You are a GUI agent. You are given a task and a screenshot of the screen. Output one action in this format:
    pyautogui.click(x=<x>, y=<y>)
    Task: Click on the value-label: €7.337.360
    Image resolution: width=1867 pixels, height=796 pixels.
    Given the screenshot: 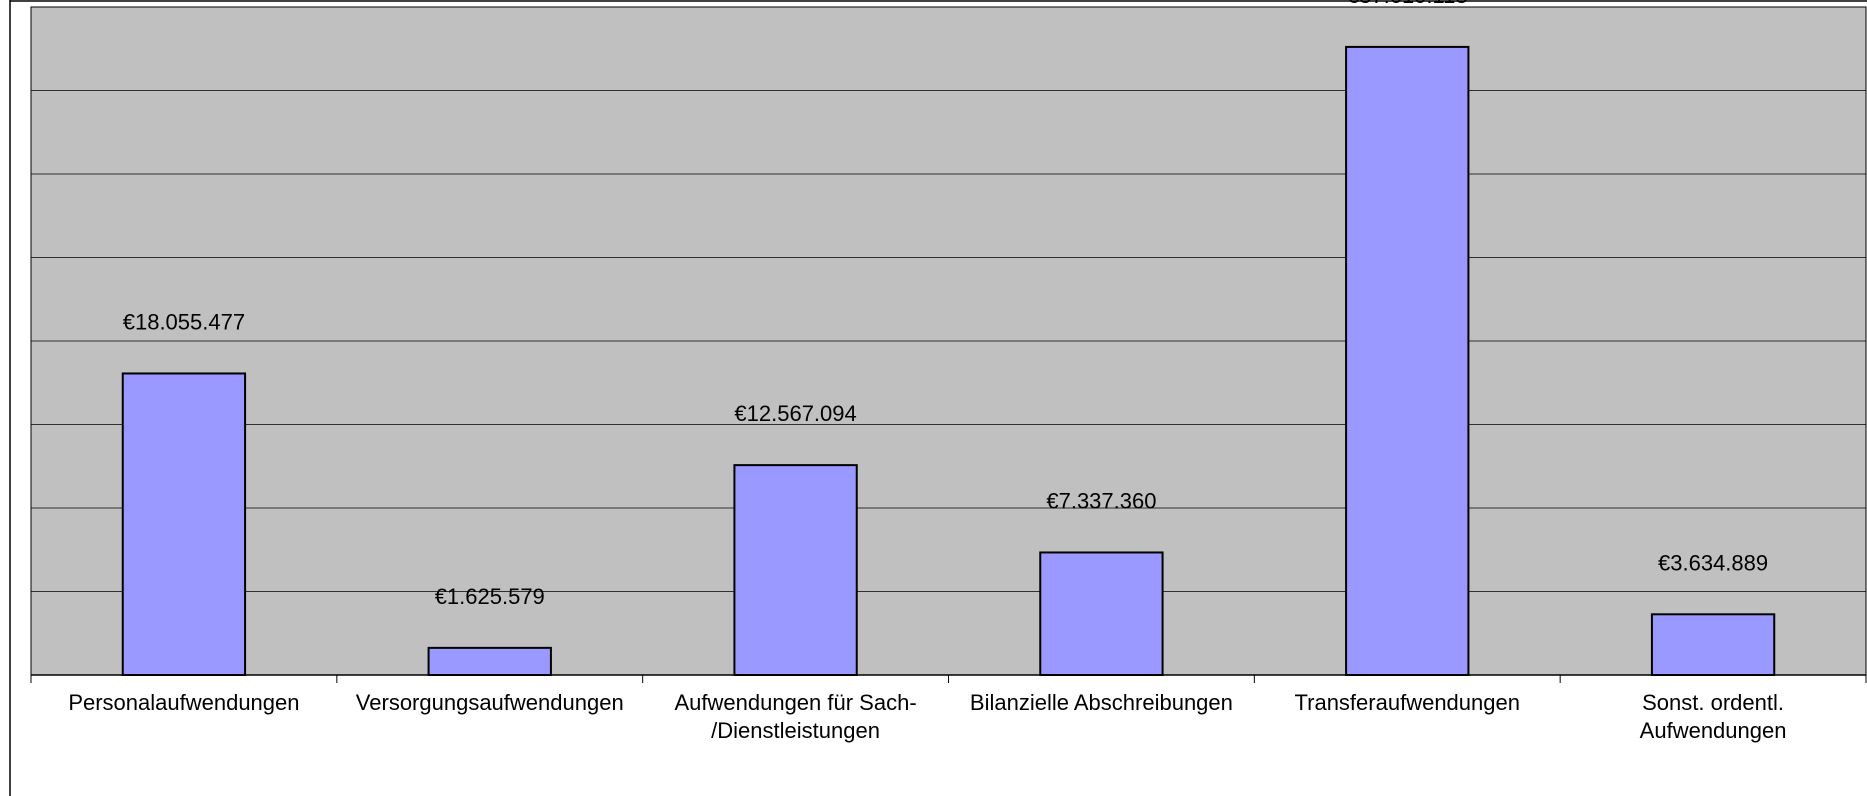 What is the action you would take?
    pyautogui.click(x=1101, y=500)
    